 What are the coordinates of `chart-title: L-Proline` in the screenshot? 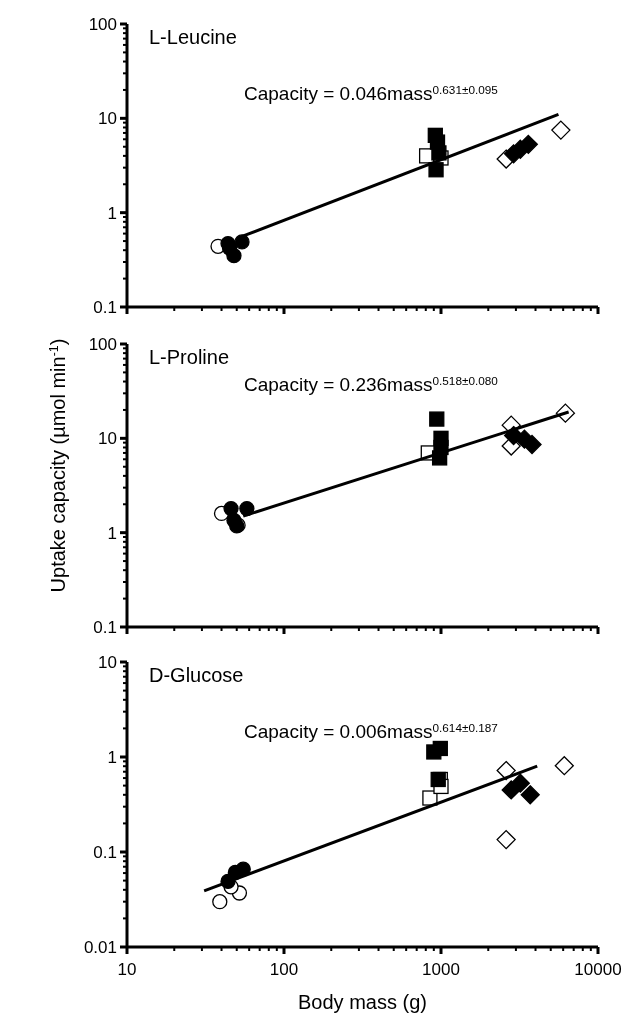 It's located at (189, 357).